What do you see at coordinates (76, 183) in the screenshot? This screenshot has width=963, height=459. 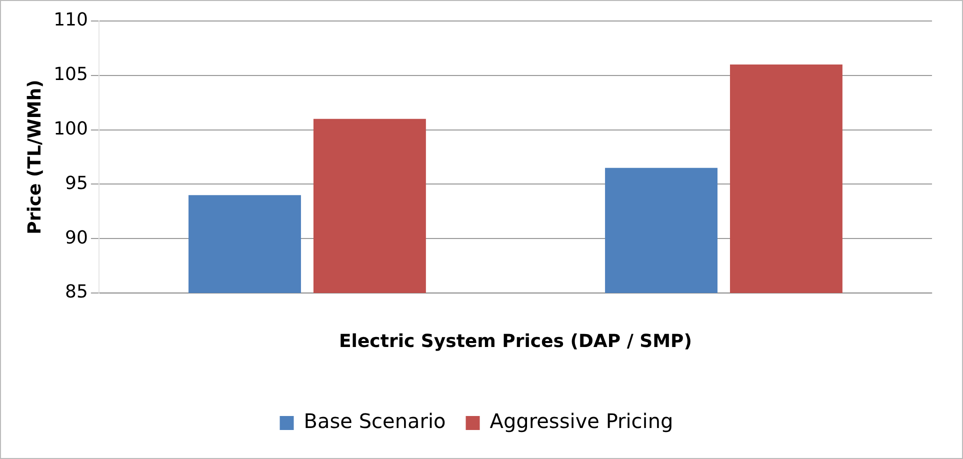 I see `y-tick-label: 95` at bounding box center [76, 183].